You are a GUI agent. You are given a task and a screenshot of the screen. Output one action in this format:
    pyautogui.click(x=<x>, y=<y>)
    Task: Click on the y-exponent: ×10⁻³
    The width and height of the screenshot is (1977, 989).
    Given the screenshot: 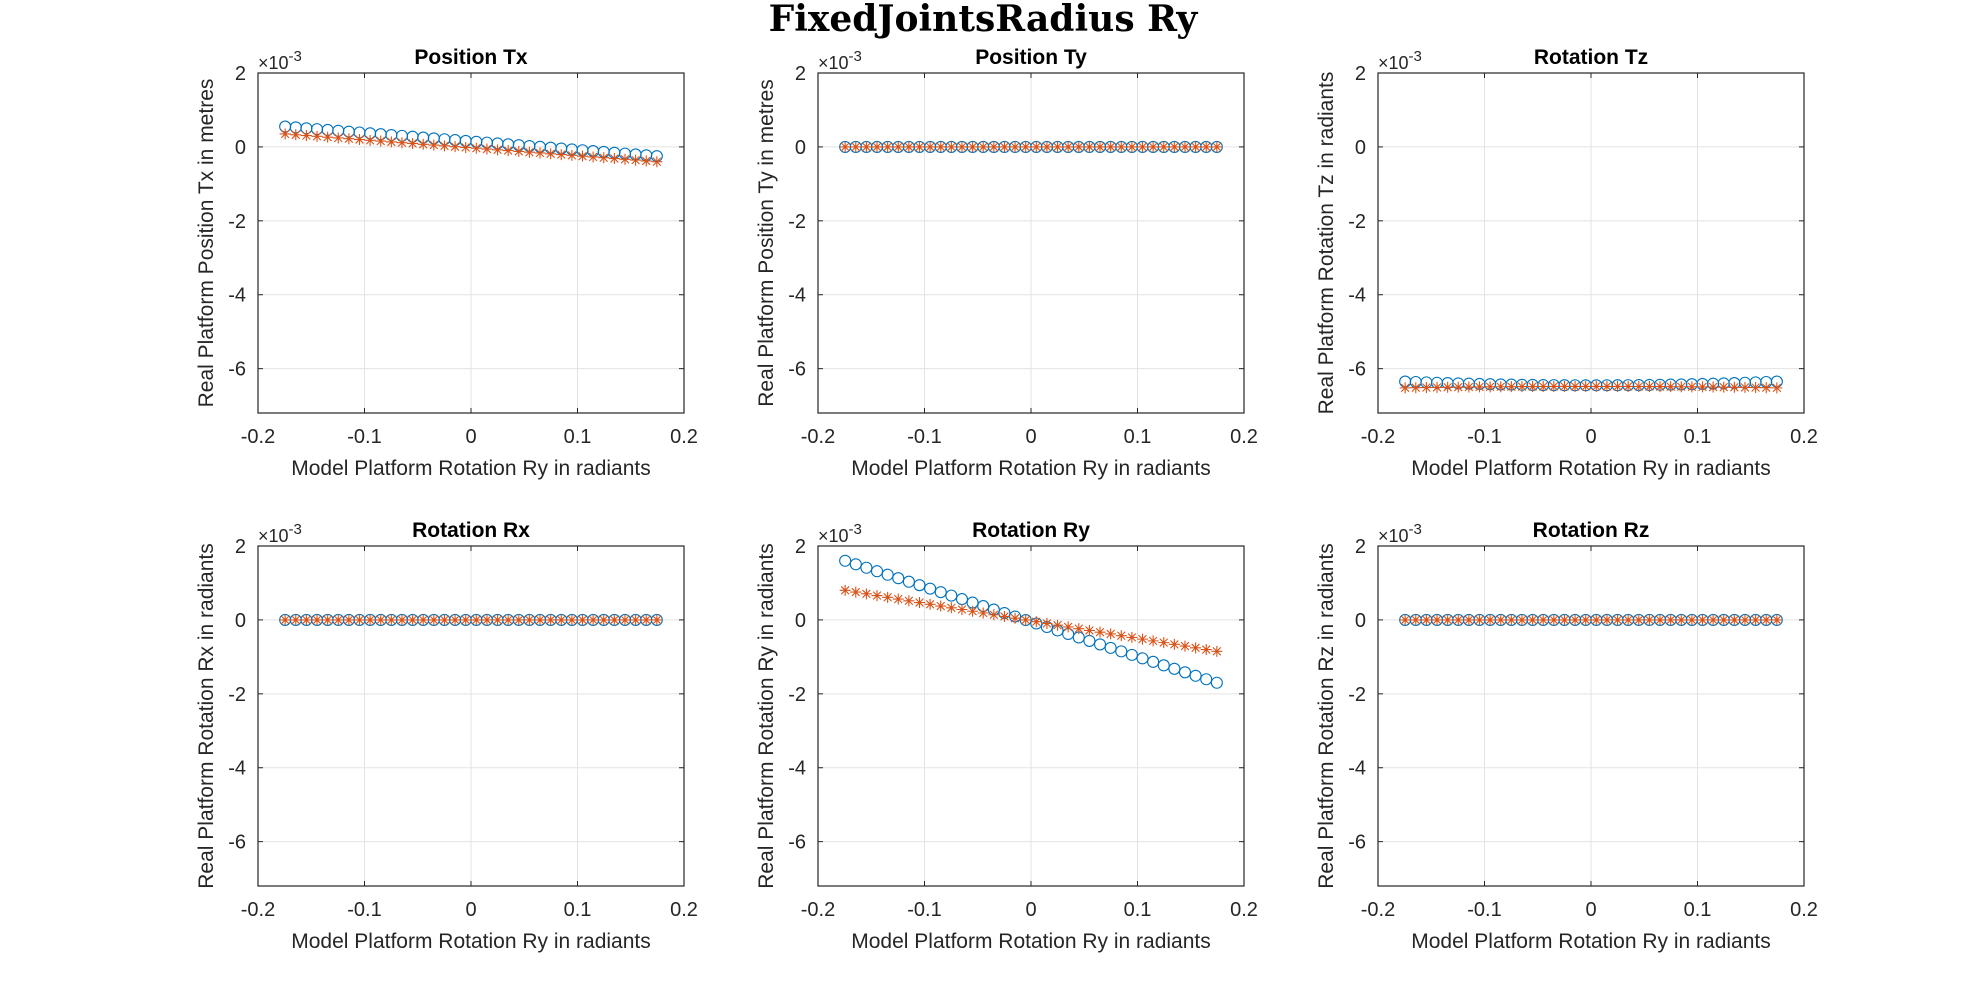 What is the action you would take?
    pyautogui.click(x=280, y=60)
    